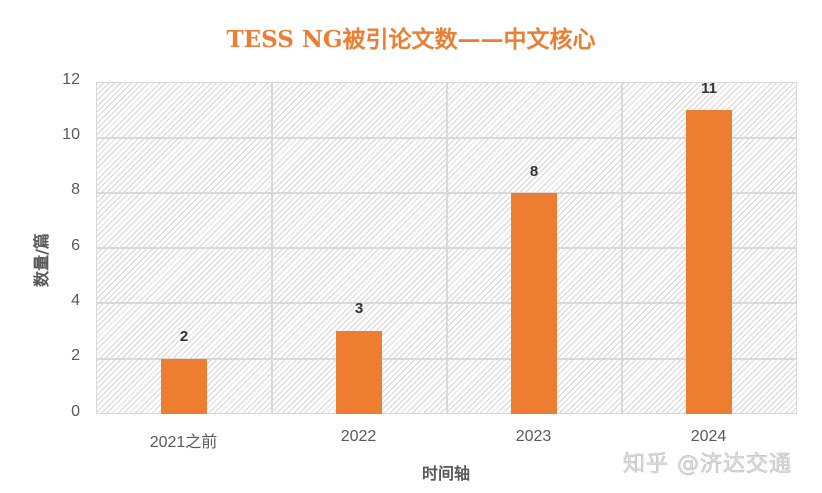 This screenshot has width=822, height=493. Describe the element at coordinates (71, 79) in the screenshot. I see `y-tick: 12` at that location.